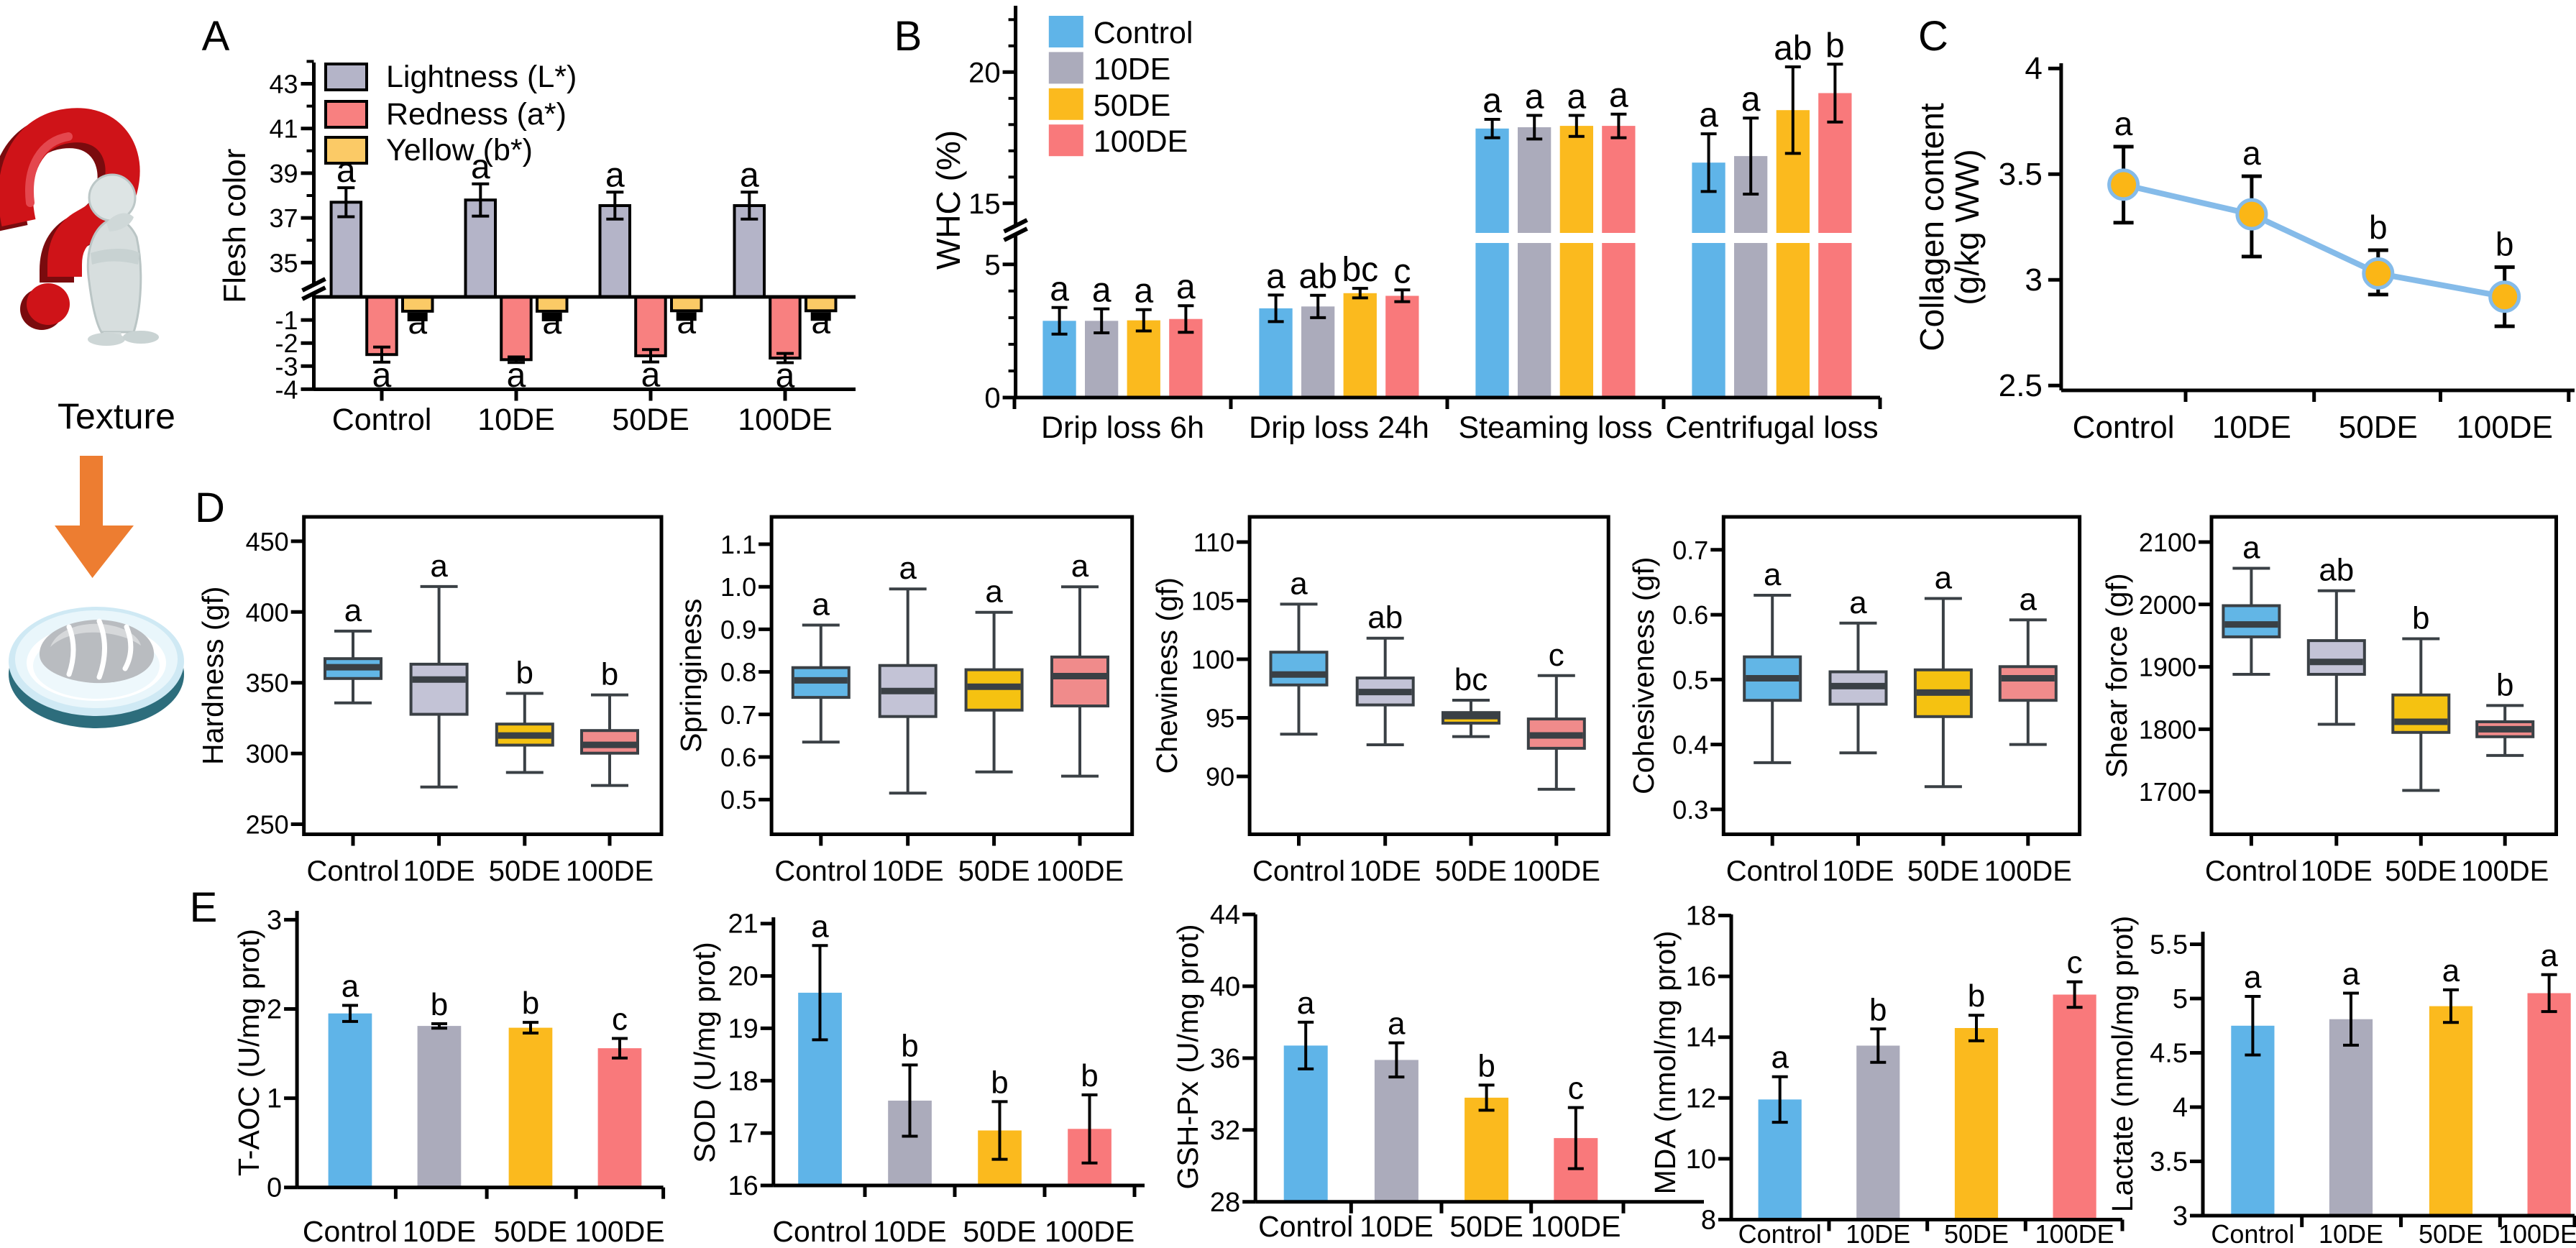 The image size is (2576, 1248). I want to click on svg-text: 10, so click(1701, 1159).